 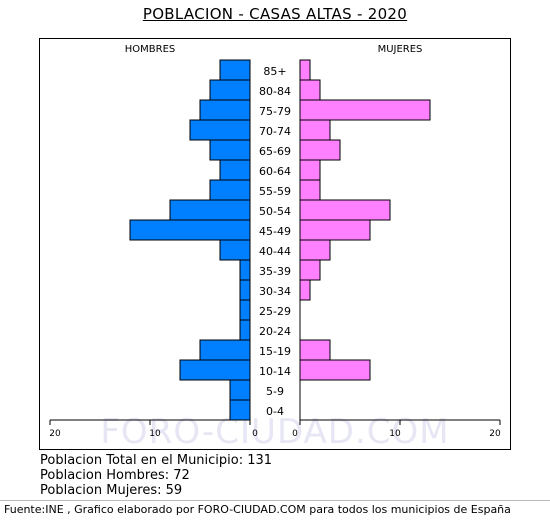 I want to click on watermark: FORO-CIUDAD.COM, so click(x=275, y=432).